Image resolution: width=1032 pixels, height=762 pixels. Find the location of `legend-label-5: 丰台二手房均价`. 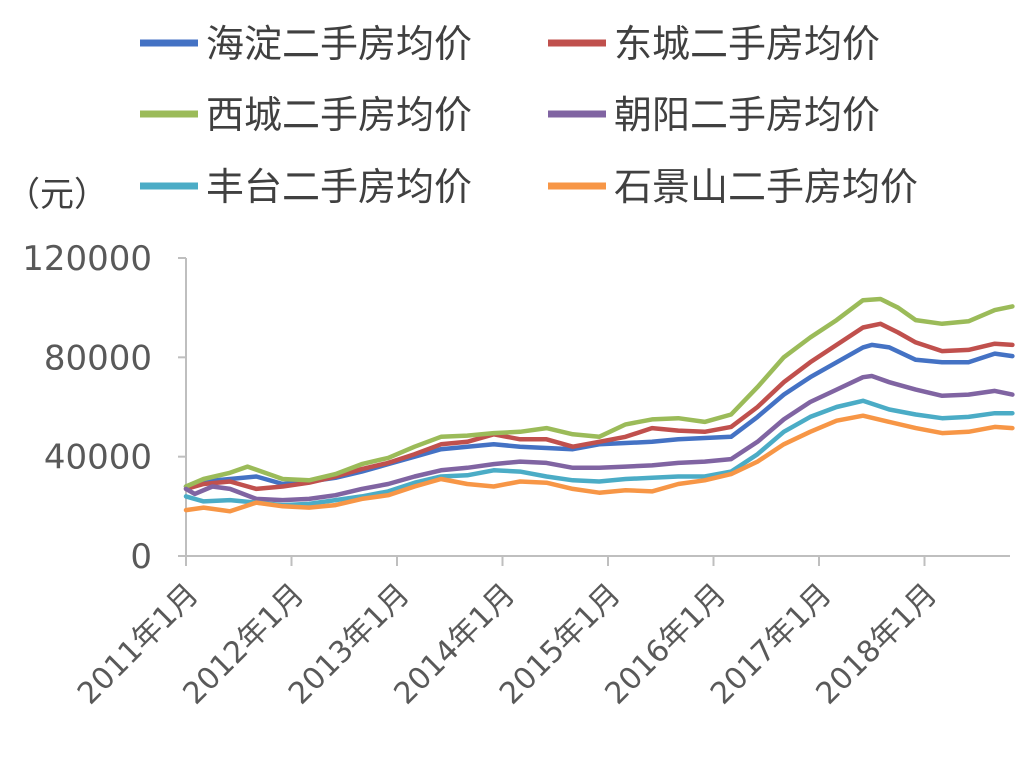

legend-label-5: 丰台二手房均价 is located at coordinates (339, 187).